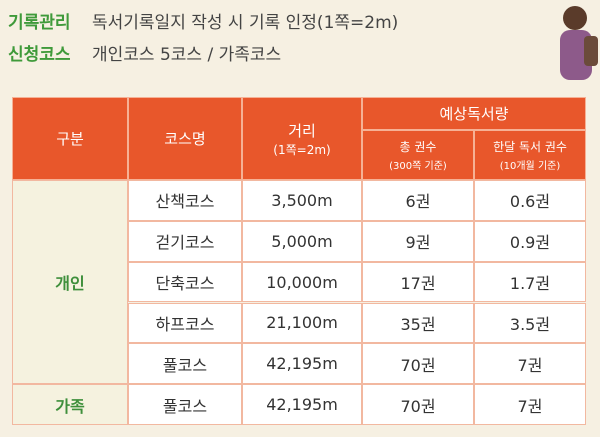 Image resolution: width=600 pixels, height=437 pixels. I want to click on cell-text: 산책코스, so click(185, 202).